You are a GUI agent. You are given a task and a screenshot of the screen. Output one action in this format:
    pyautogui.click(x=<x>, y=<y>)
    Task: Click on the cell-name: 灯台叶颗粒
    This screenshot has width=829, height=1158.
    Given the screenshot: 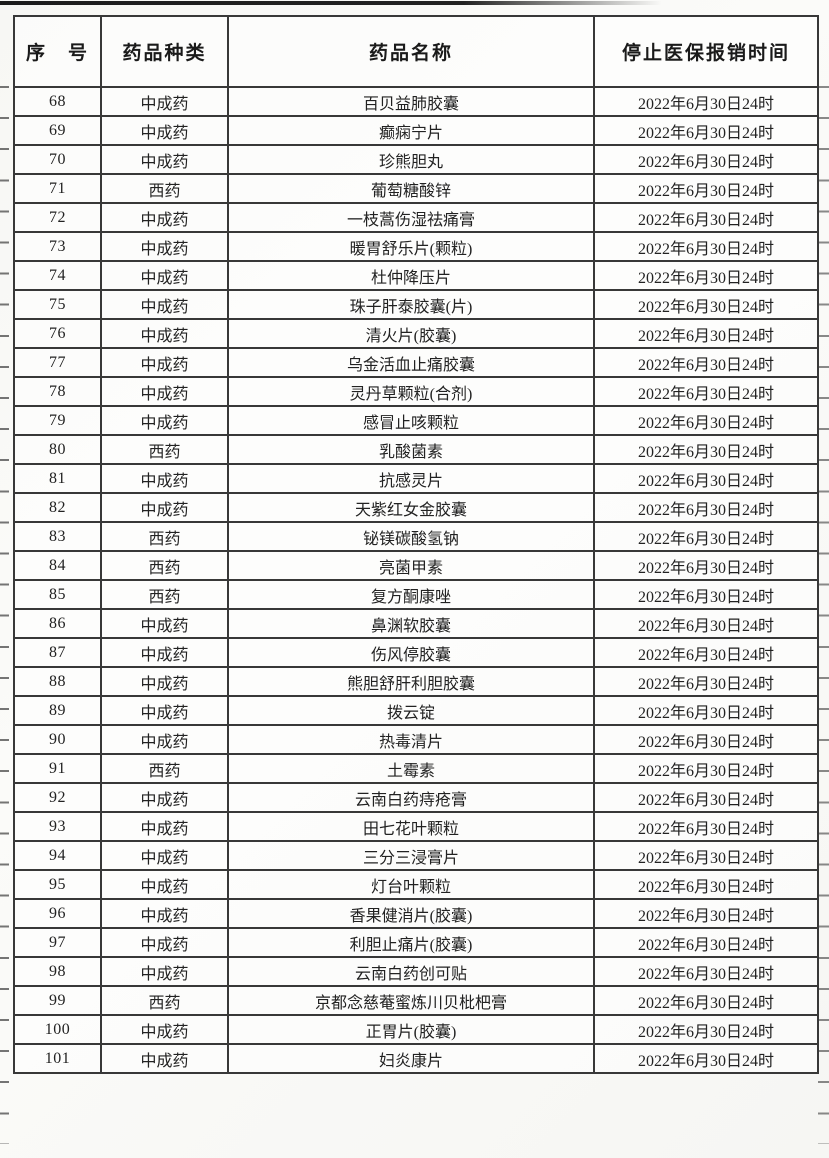 What is the action you would take?
    pyautogui.click(x=411, y=884)
    